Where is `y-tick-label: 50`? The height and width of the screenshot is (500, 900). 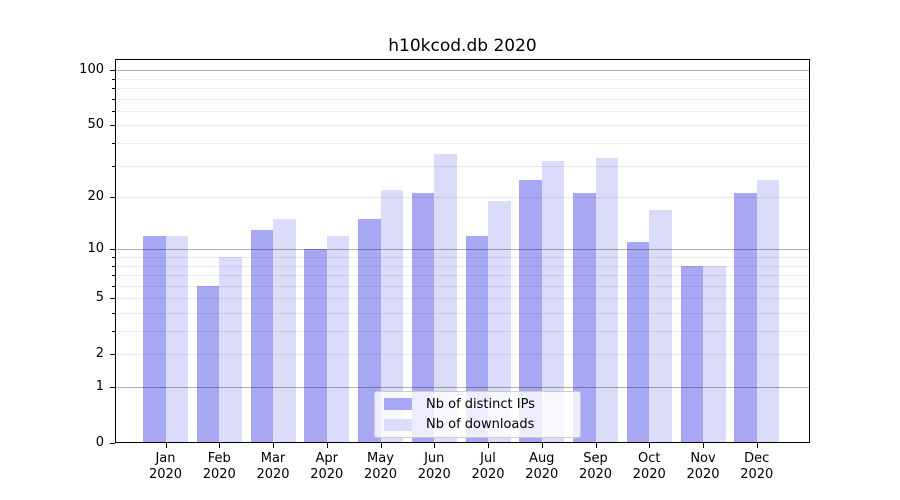 y-tick-label: 50 is located at coordinates (95, 125).